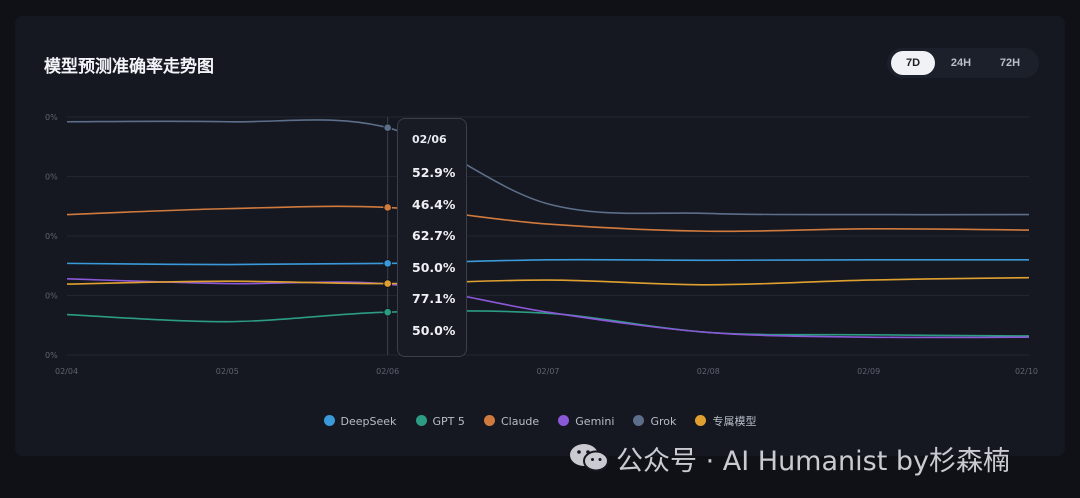  I want to click on legend-dot-custom-model, so click(701, 420).